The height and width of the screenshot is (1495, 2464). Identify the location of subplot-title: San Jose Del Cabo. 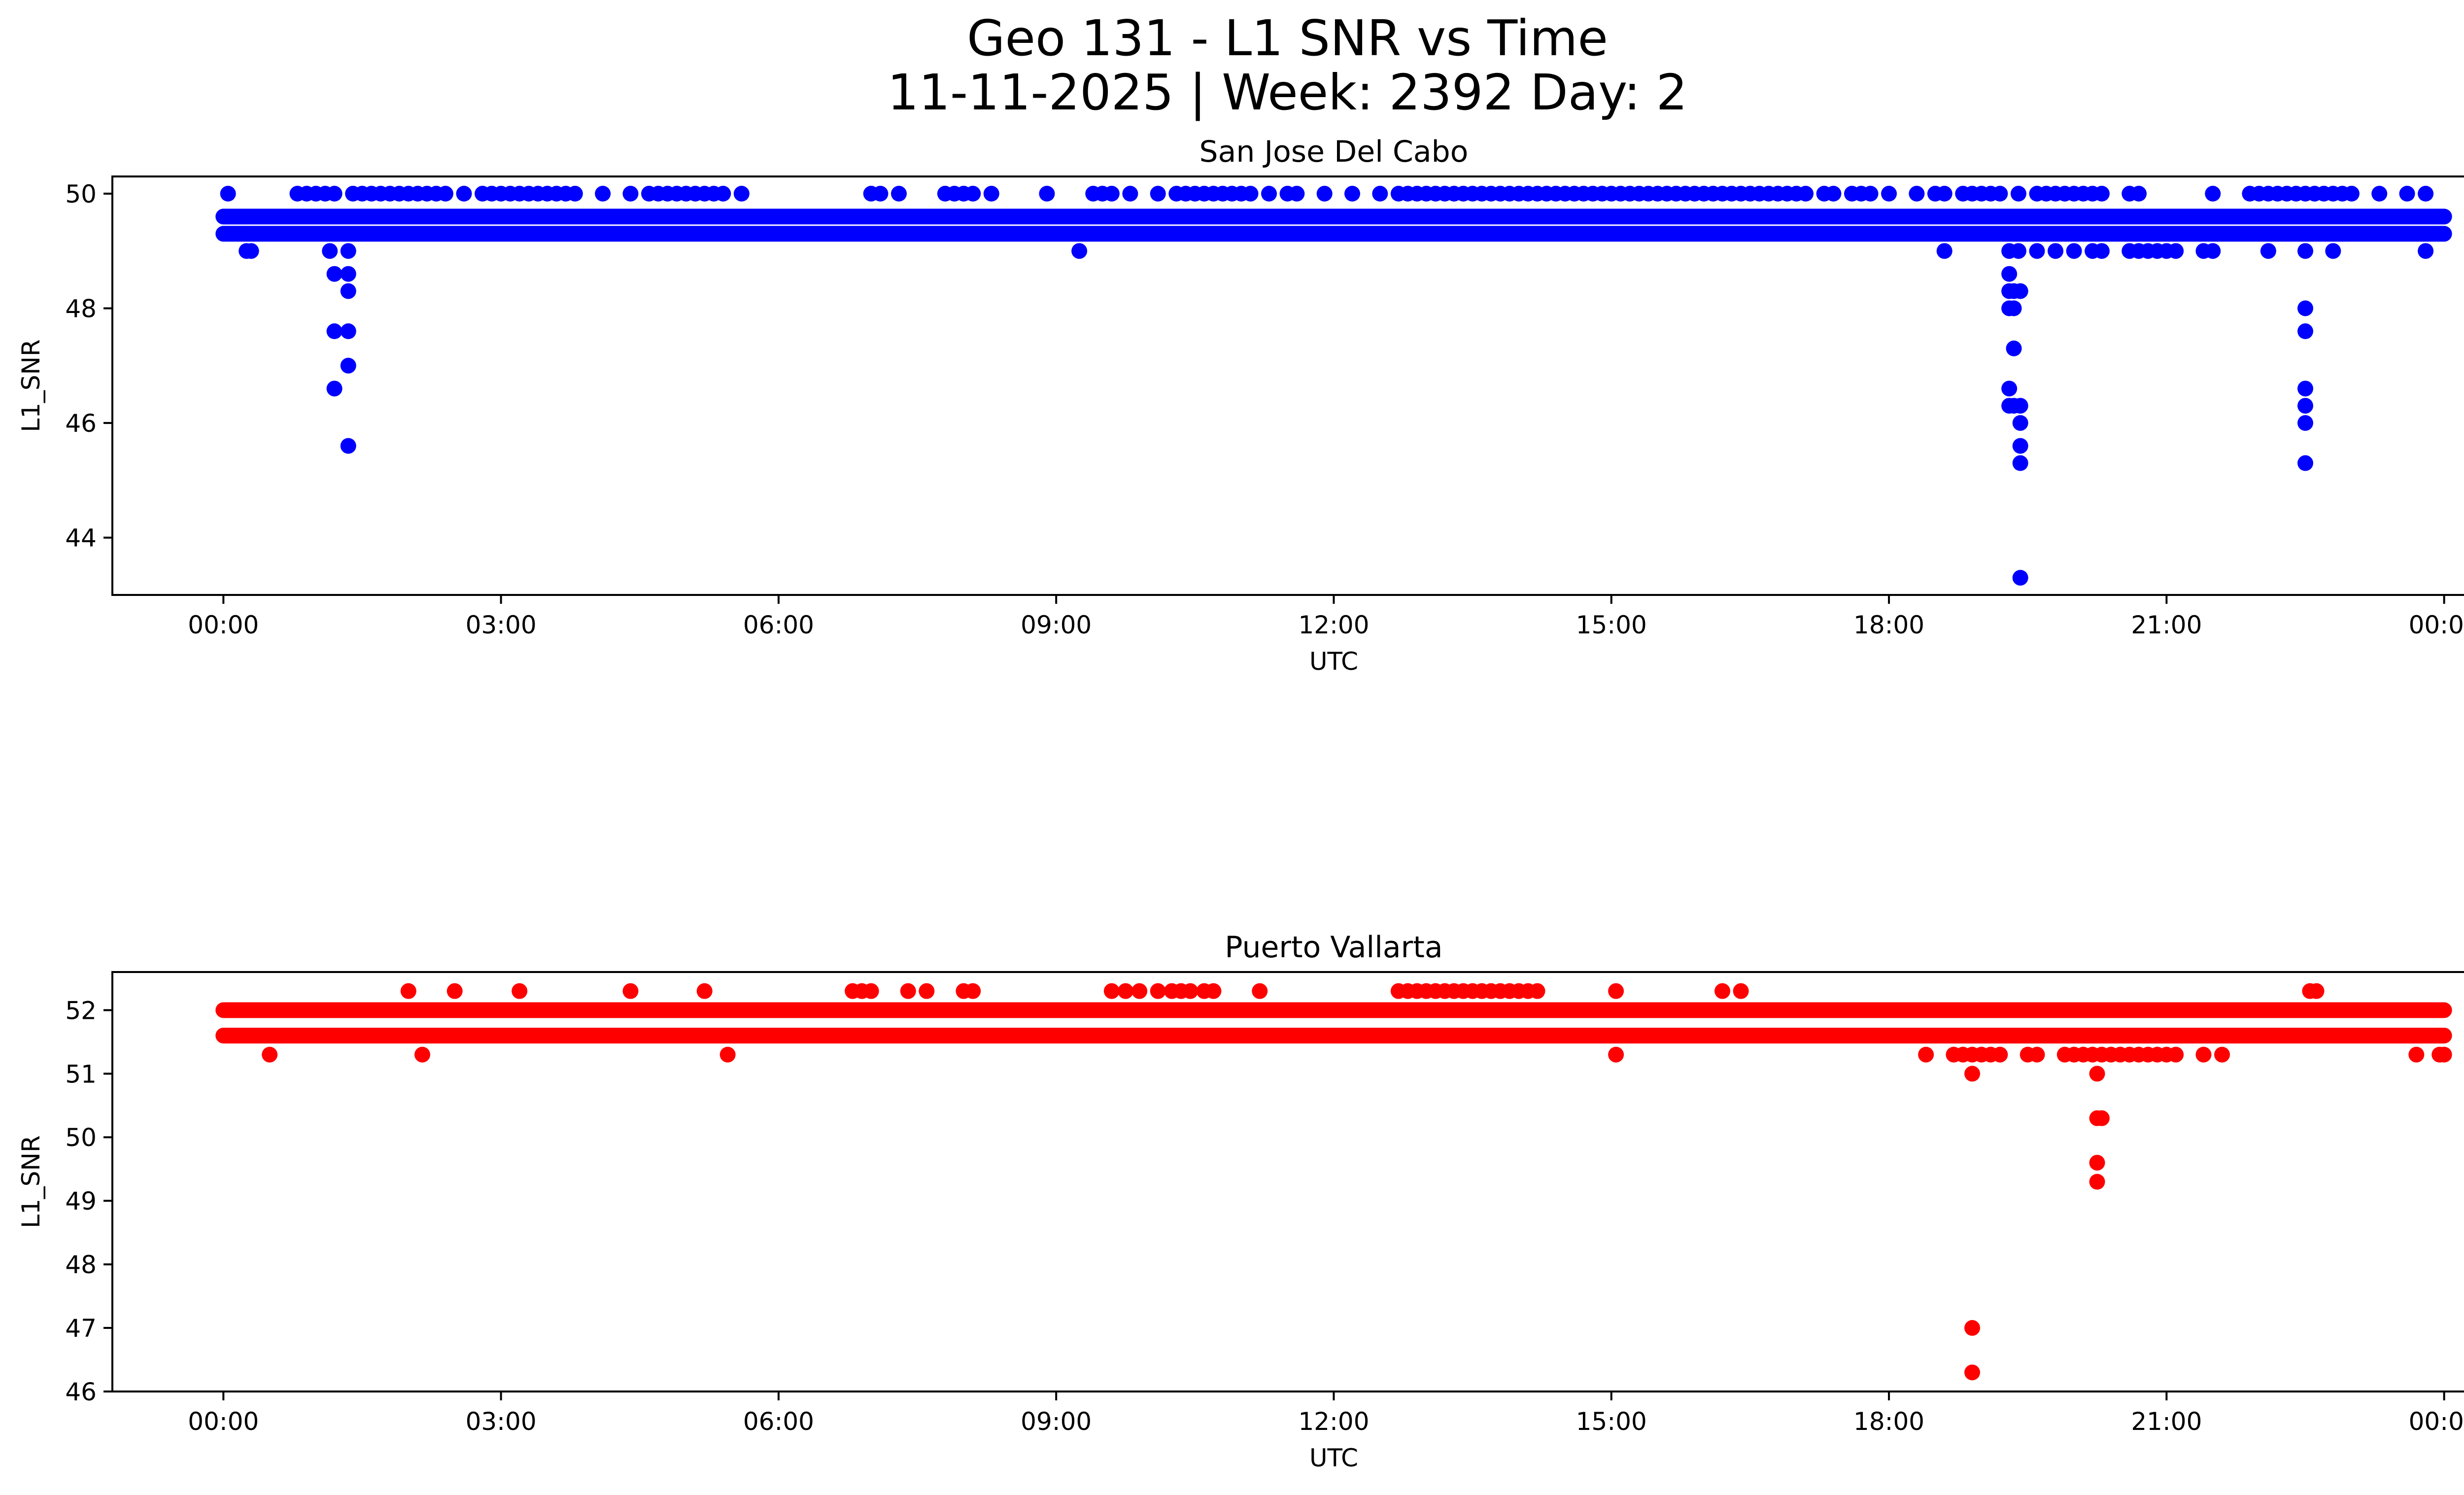
(1334, 152).